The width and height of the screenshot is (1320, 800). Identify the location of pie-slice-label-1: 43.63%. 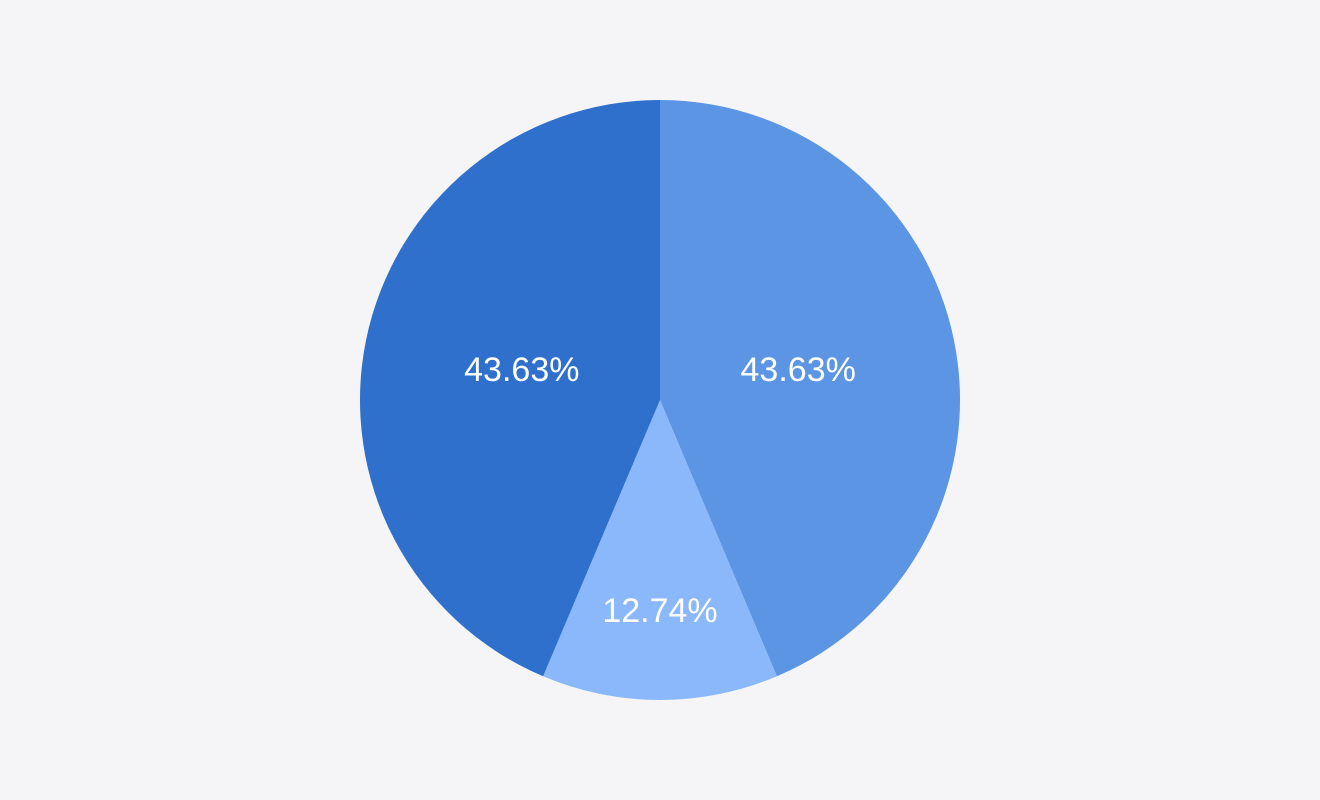
(798, 370).